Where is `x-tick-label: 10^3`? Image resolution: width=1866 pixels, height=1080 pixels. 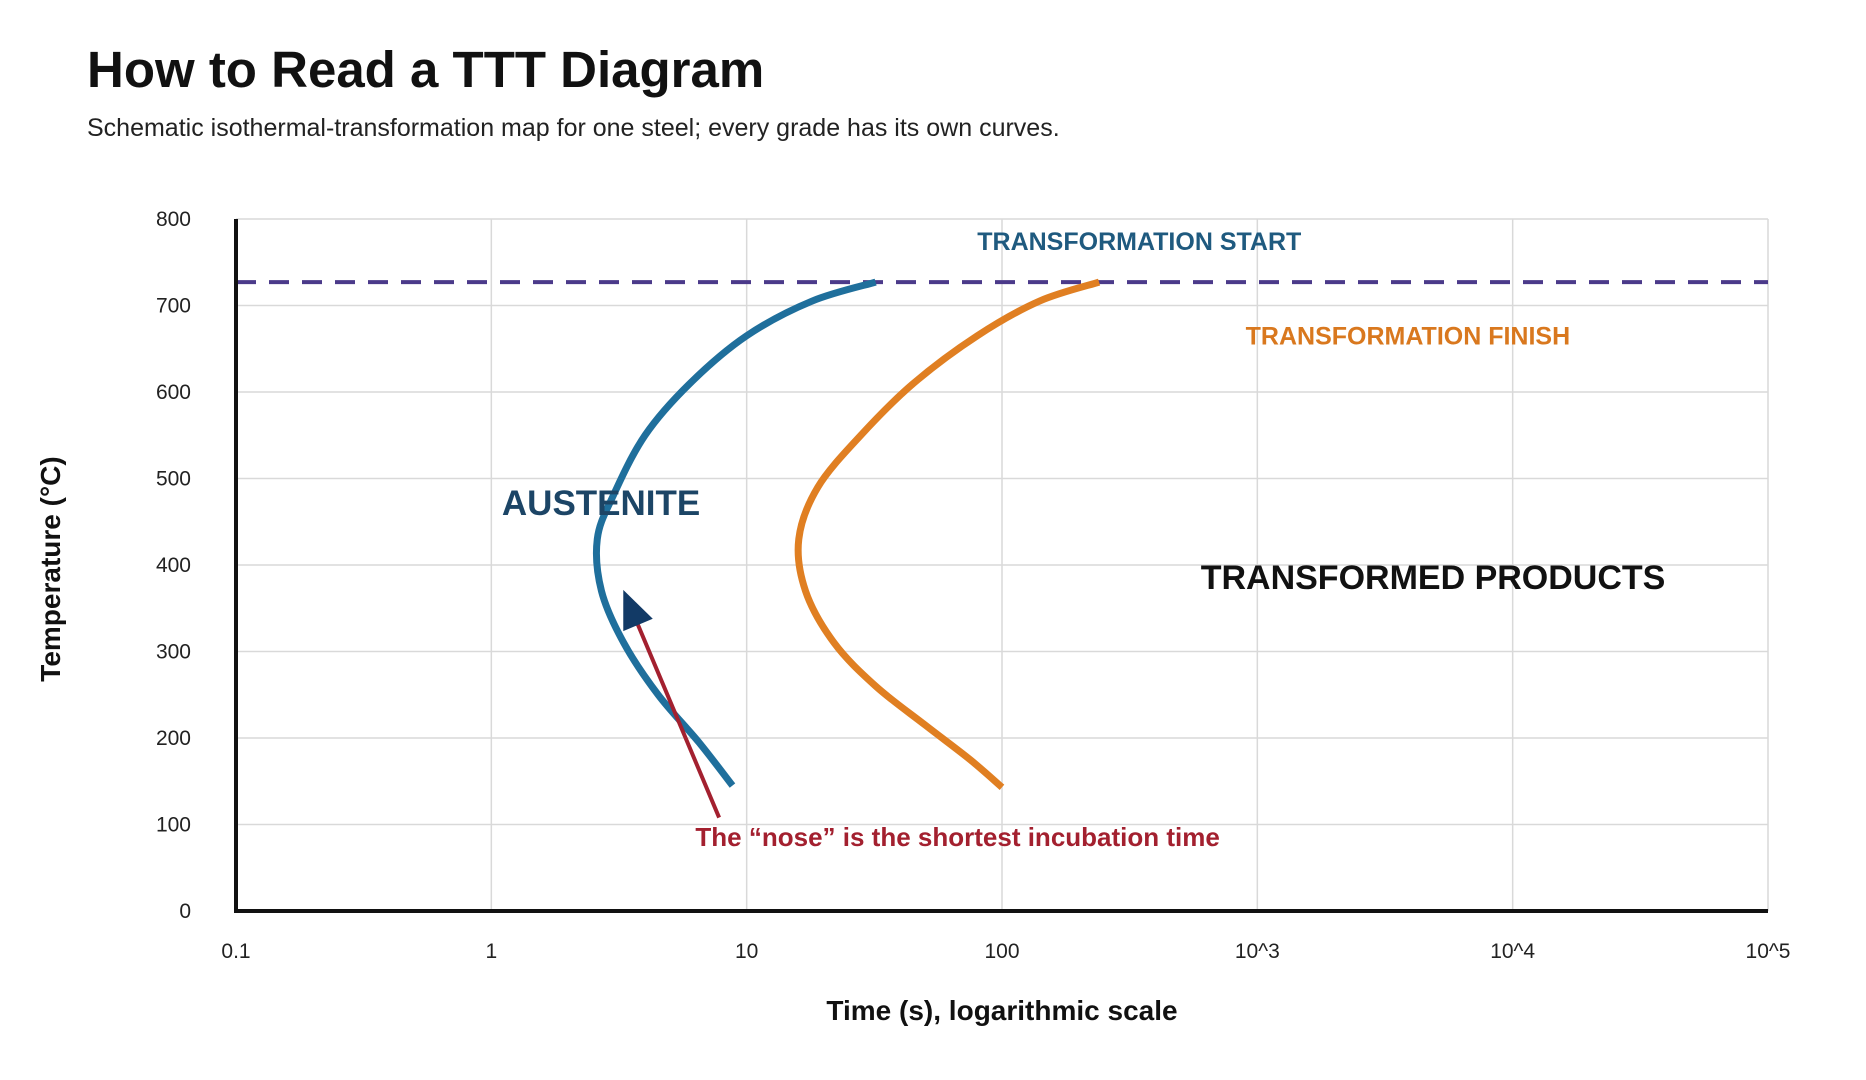
x-tick-label: 10^3 is located at coordinates (1257, 951).